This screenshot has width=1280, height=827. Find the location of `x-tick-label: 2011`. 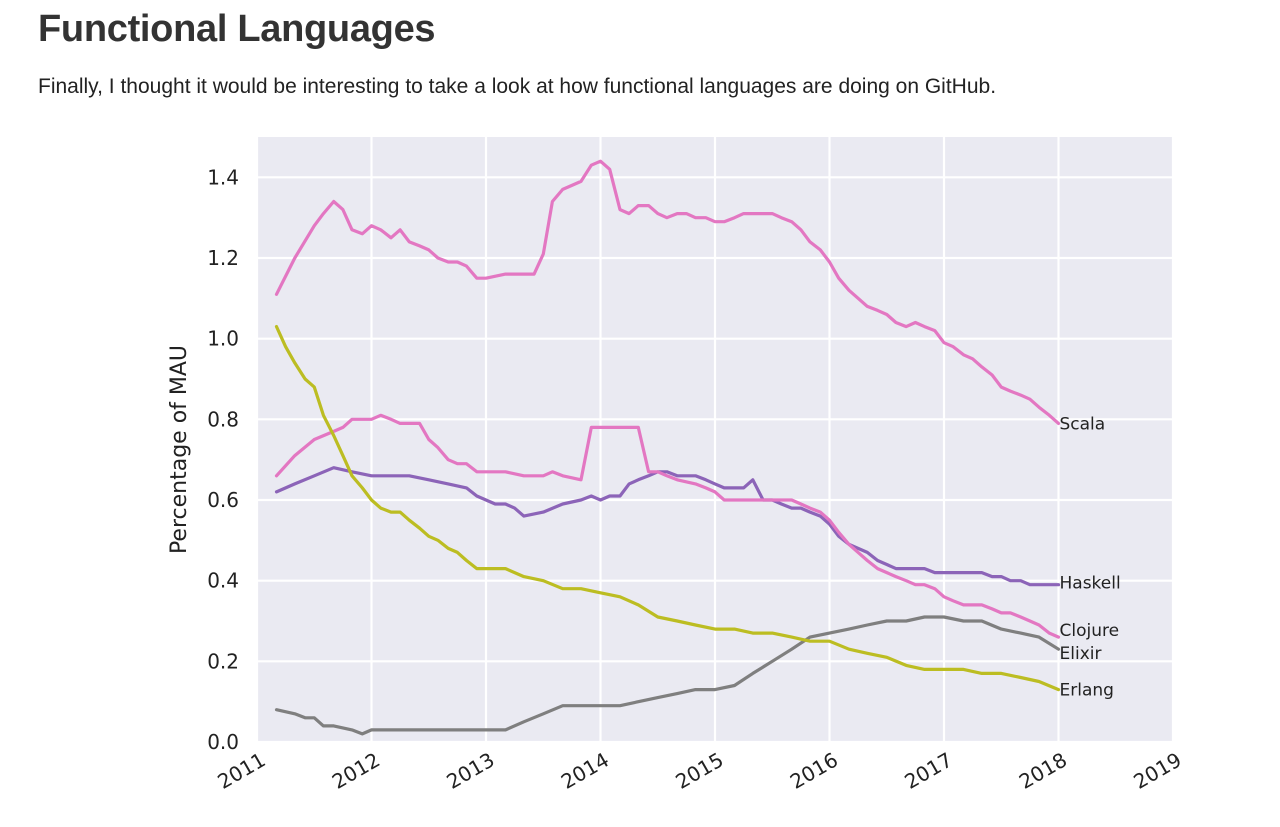

x-tick-label: 2011 is located at coordinates (241, 771).